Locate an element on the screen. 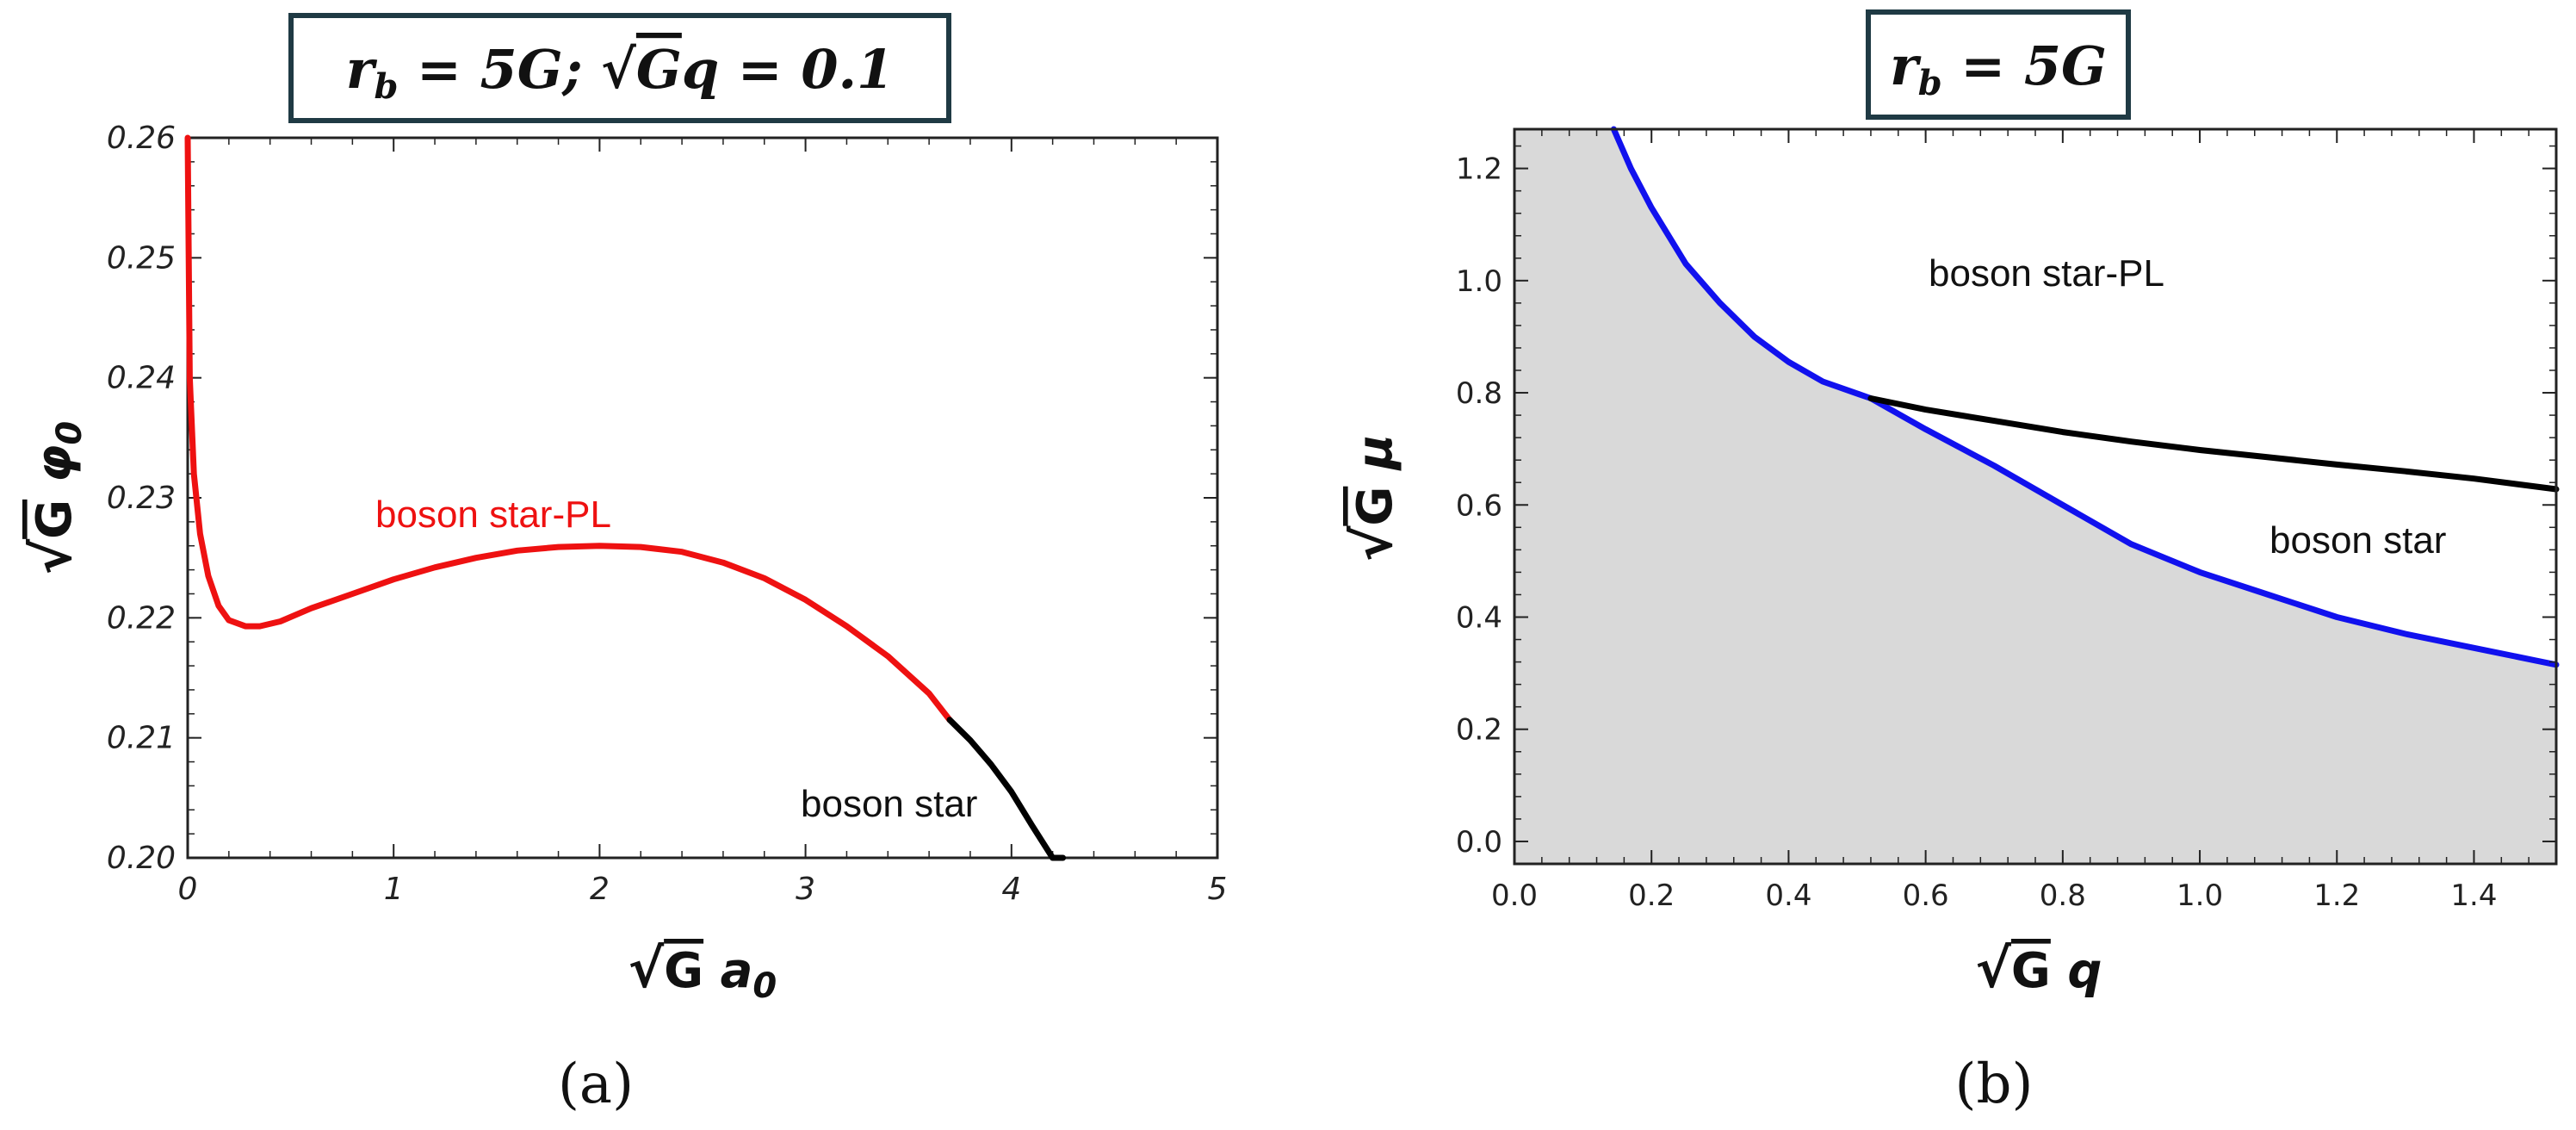 This screenshot has height=1130, width=2576. panel-a-annotation-boson-star-pl: boson star-PL is located at coordinates (493, 515).